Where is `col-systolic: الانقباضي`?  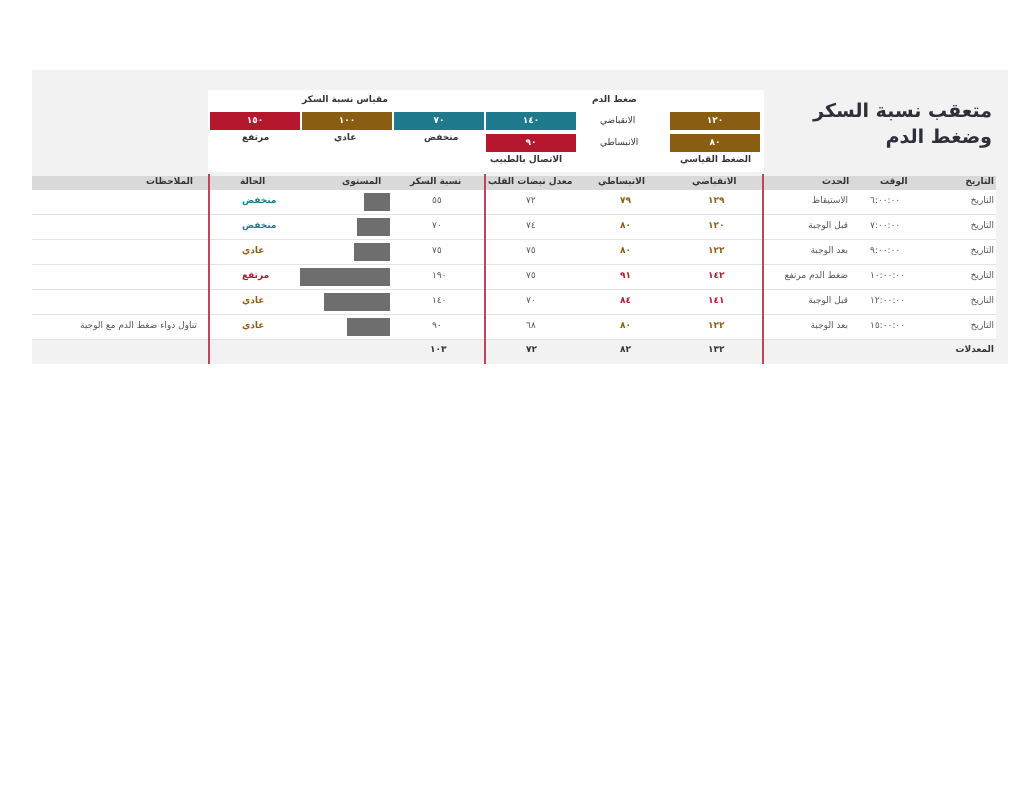
col-systolic: الانقباضي is located at coordinates (714, 182).